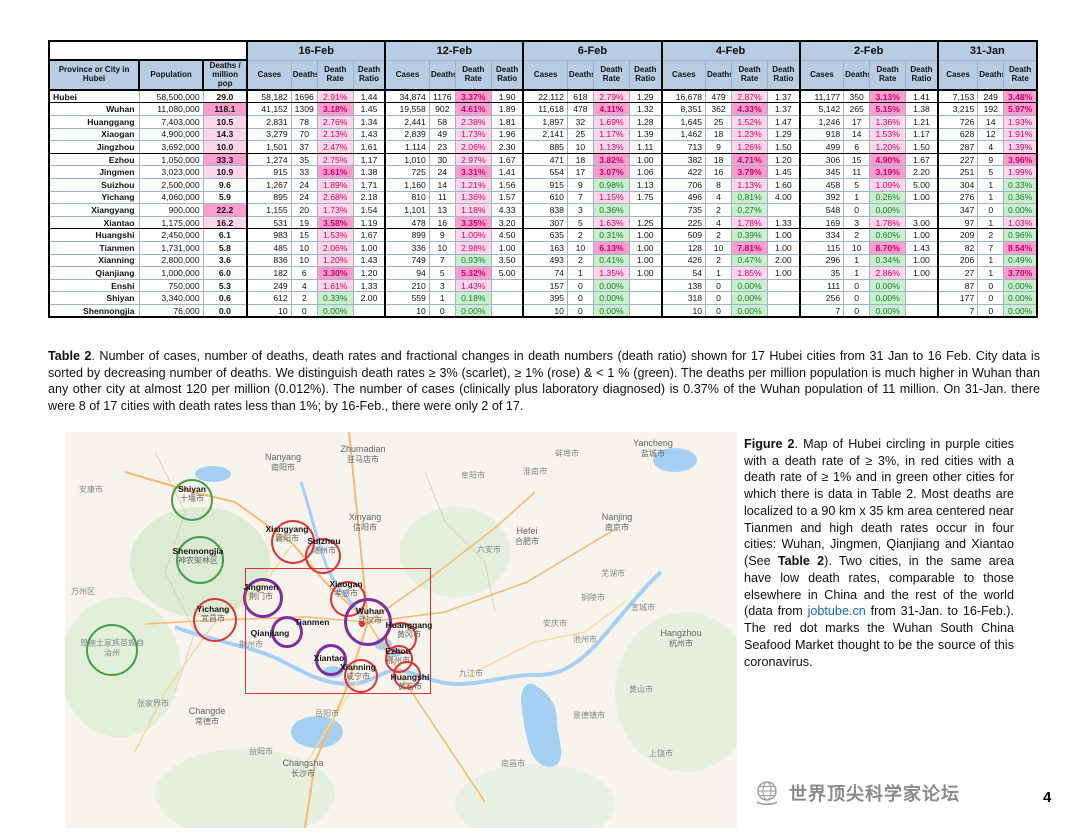  What do you see at coordinates (407, 197) in the screenshot?
I see `cell-cases: 810` at bounding box center [407, 197].